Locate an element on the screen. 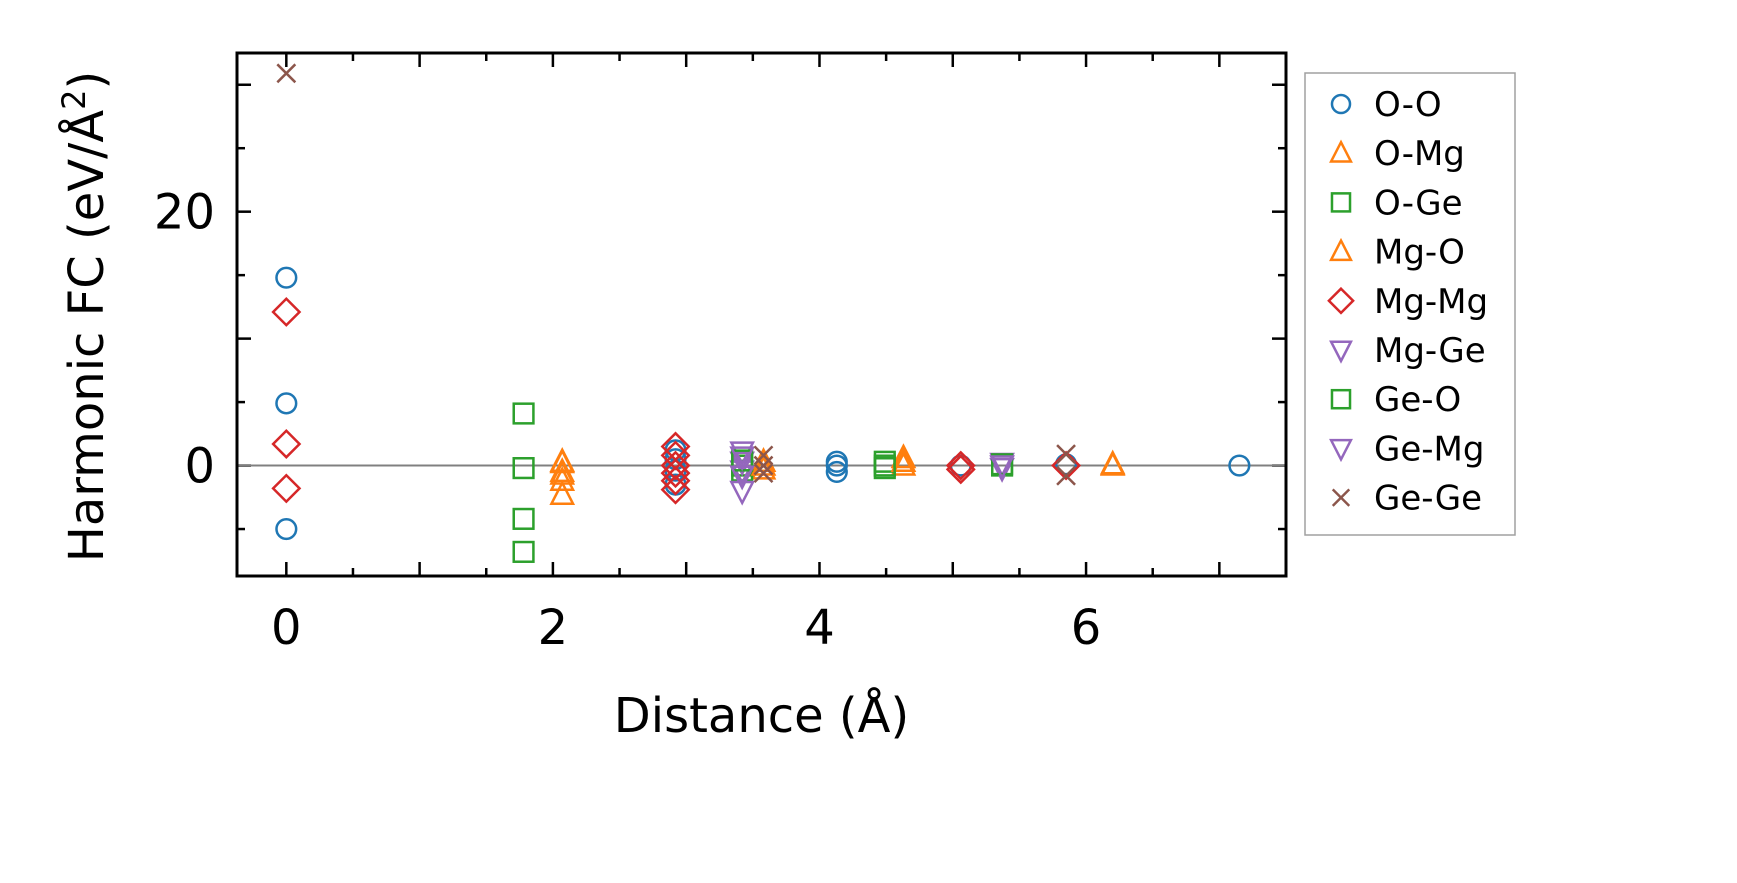  series-mg-o is located at coordinates (837, 466).